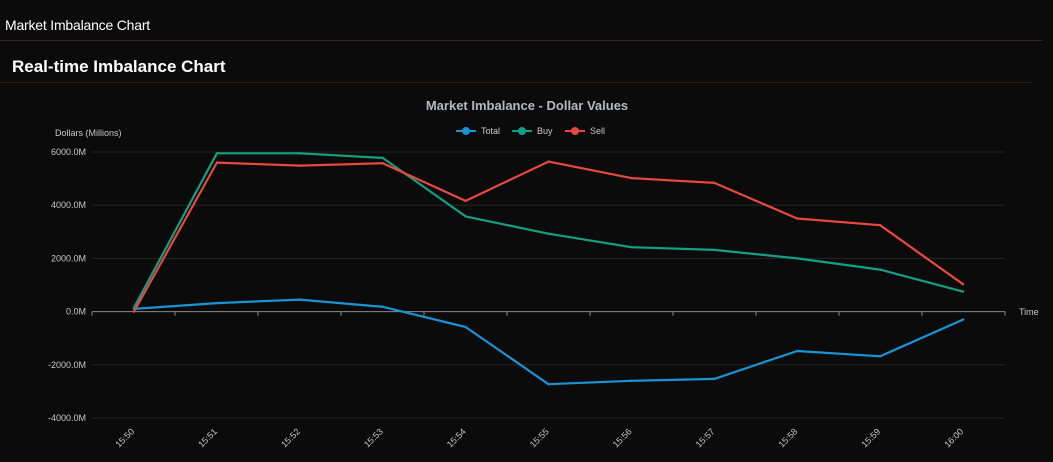 The height and width of the screenshot is (462, 1053). What do you see at coordinates (373, 437) in the screenshot?
I see `x-tick-label: 15:53` at bounding box center [373, 437].